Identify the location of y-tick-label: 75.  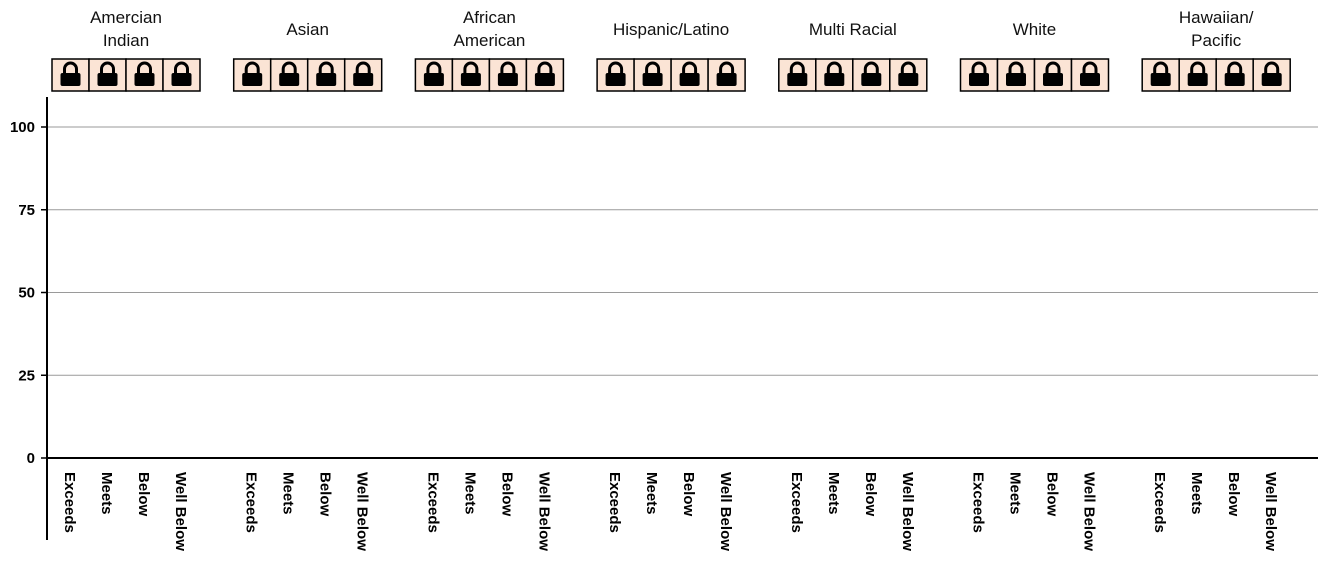
(26, 210).